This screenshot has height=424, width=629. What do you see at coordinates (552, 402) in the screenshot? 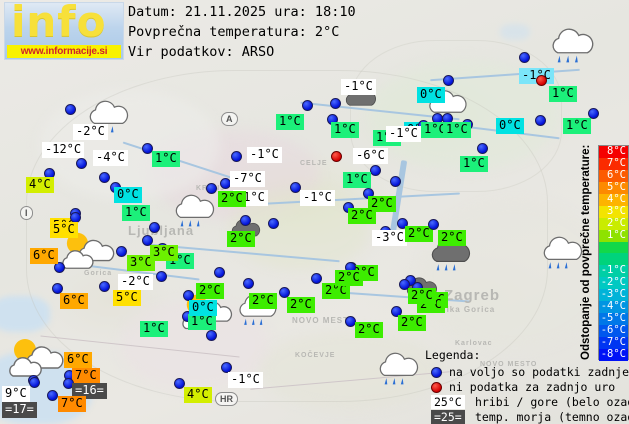
I see `legend-row-label: hribi / gore (belo ozadje)` at bounding box center [552, 402].